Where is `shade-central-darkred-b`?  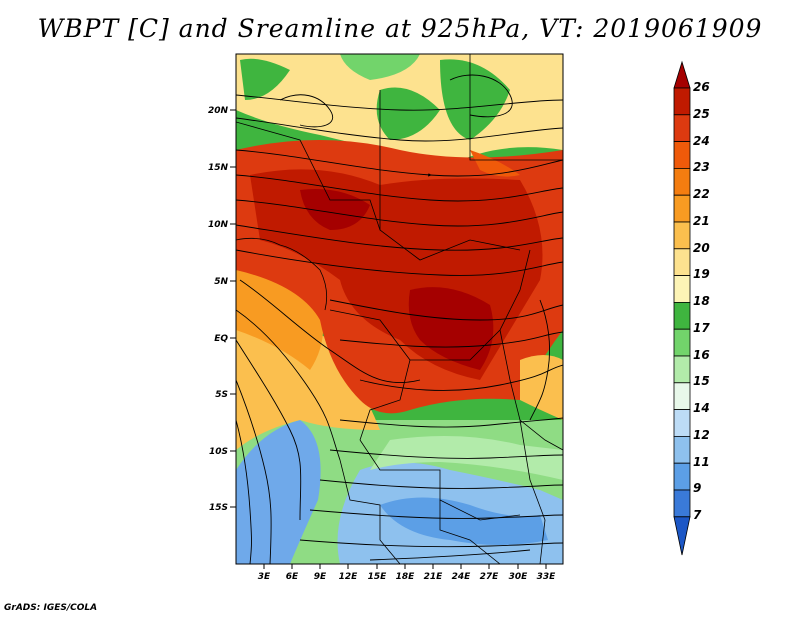 shade-central-darkred-b is located at coordinates (335, 209).